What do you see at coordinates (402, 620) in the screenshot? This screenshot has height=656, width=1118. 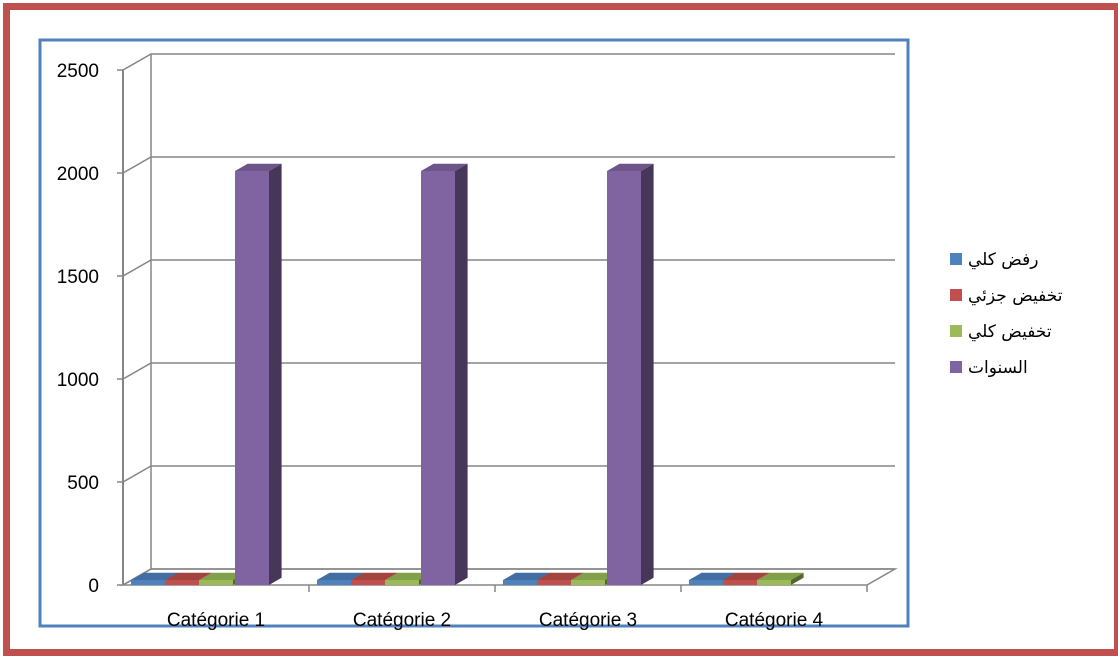 I see `x-tick-label: Catégorie 2` at bounding box center [402, 620].